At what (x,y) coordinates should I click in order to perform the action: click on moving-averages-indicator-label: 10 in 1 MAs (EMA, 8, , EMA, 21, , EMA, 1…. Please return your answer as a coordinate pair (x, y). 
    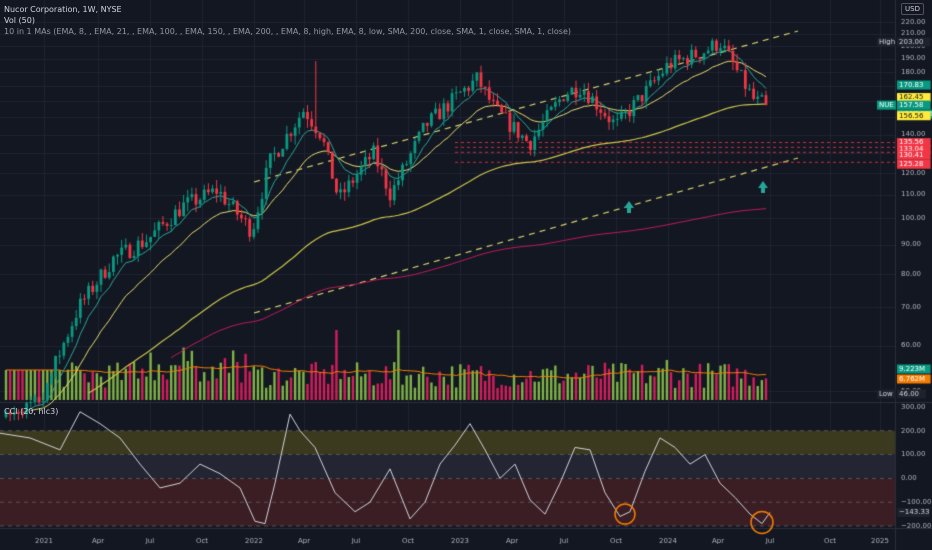
    Looking at the image, I should click on (288, 31).